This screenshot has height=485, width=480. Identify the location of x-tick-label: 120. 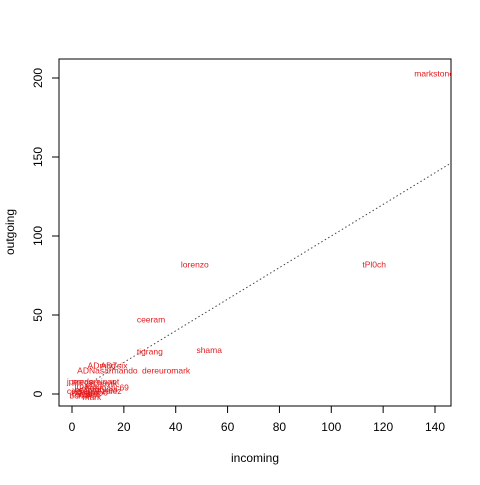
(383, 427).